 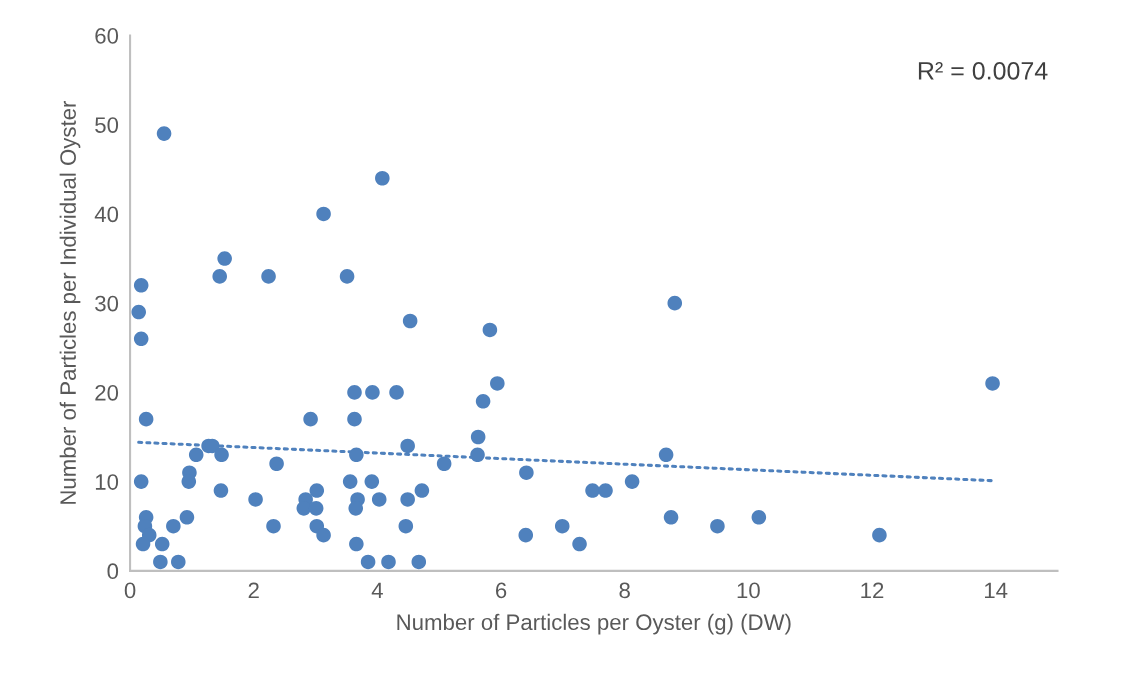 What do you see at coordinates (113, 571) in the screenshot?
I see `y-tick-label: 0` at bounding box center [113, 571].